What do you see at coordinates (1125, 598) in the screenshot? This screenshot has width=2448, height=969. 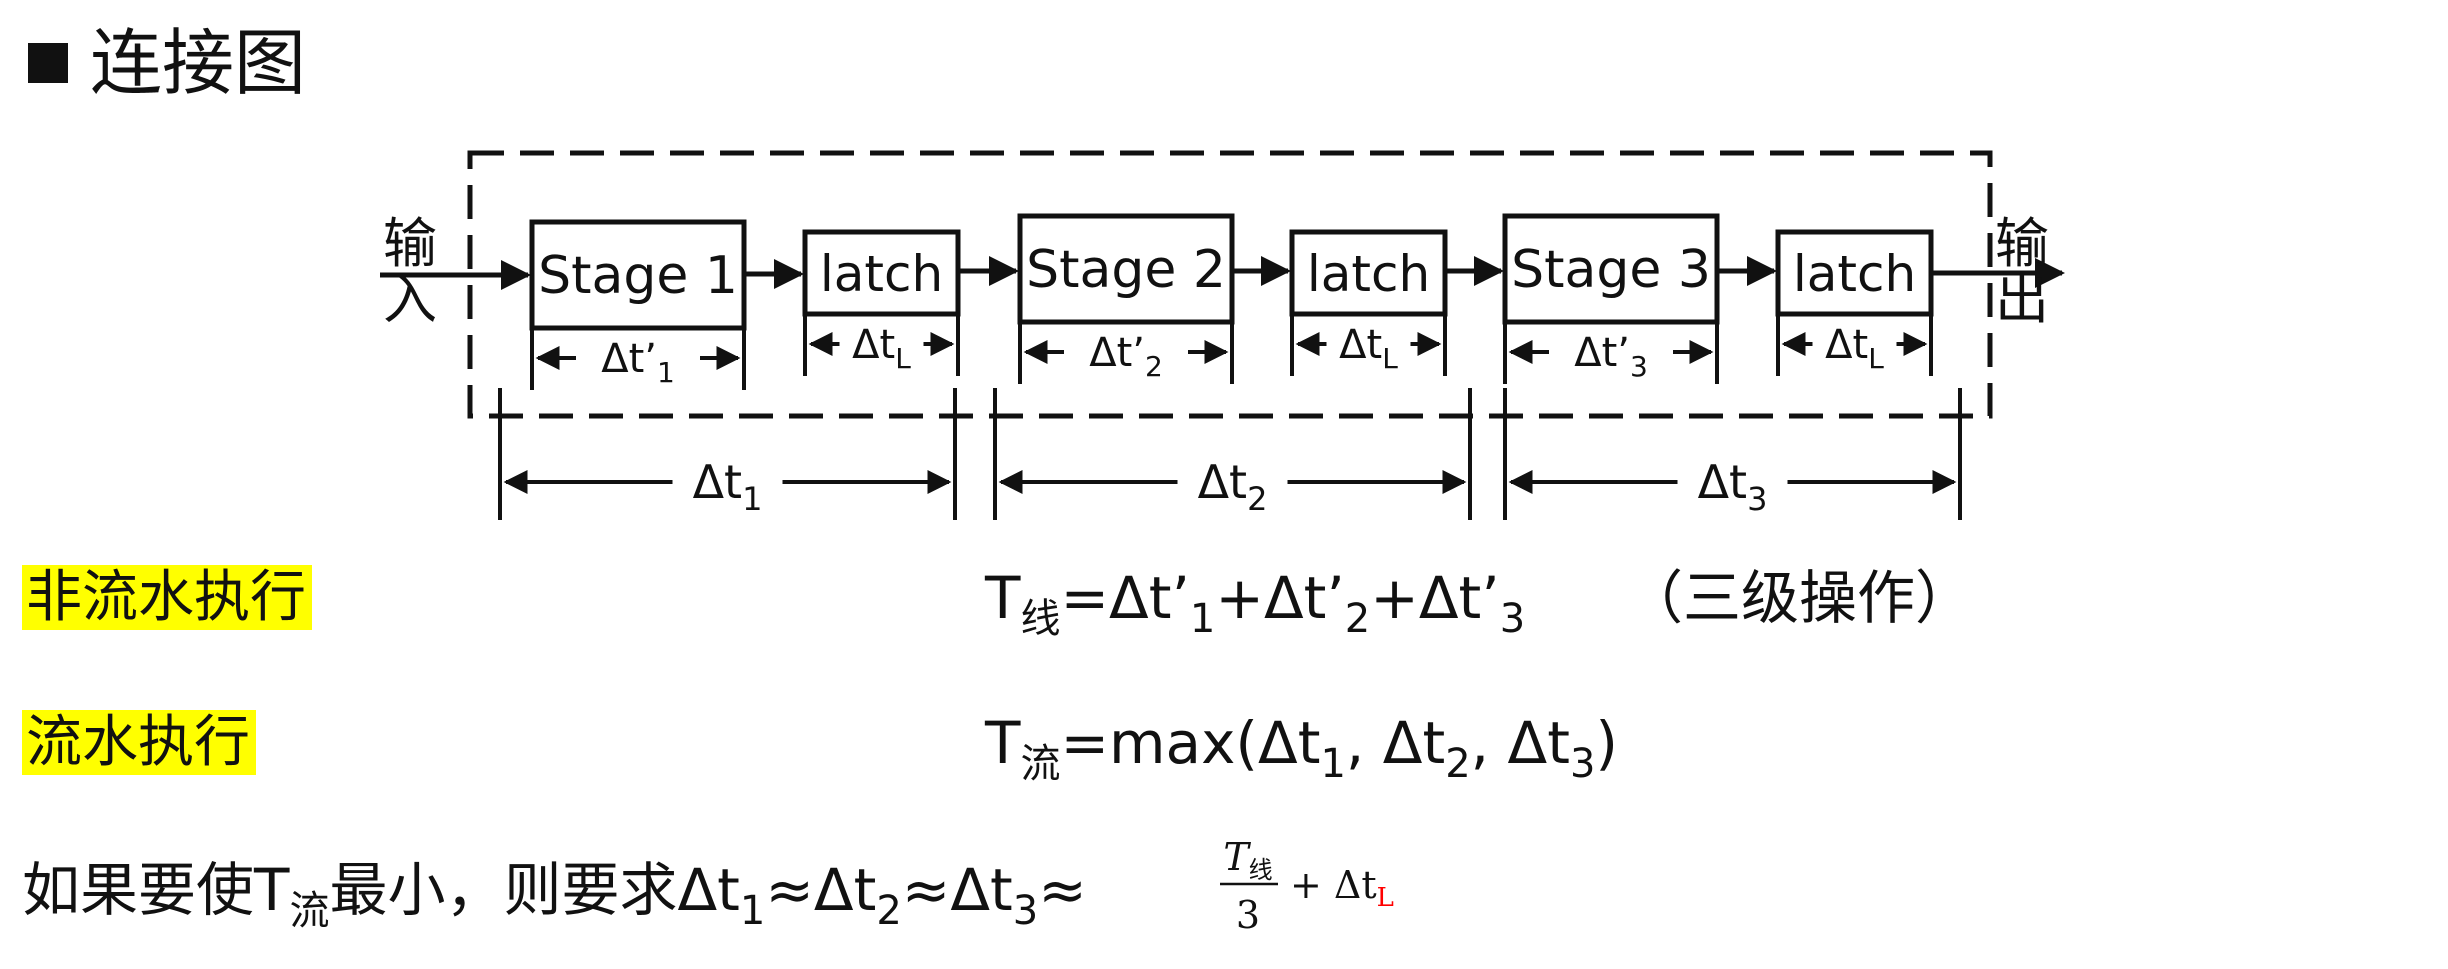 I see `formula-term: =Δt’` at bounding box center [1125, 598].